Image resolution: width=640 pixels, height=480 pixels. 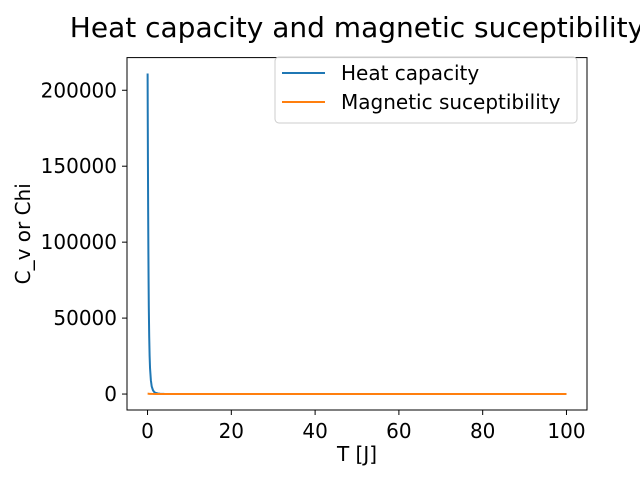 I want to click on x-tick-label: 80, so click(x=482, y=431).